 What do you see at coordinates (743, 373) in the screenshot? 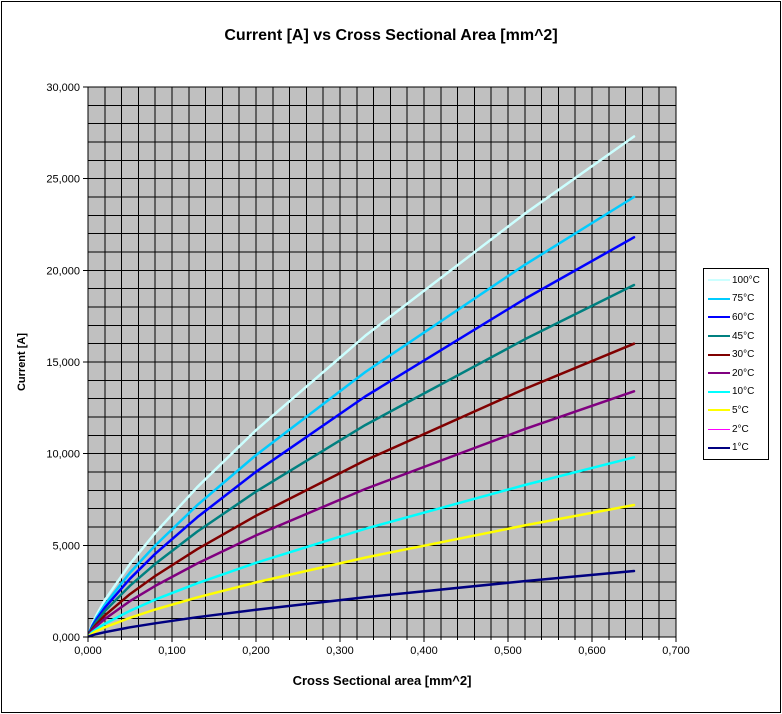
I see `legend-label: 20°C` at bounding box center [743, 373].